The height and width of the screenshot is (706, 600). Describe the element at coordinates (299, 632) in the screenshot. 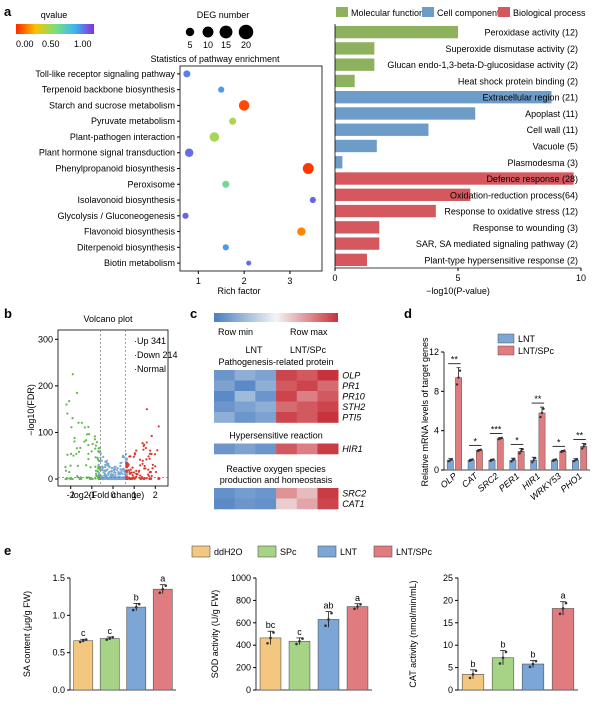

I see `e-sig-letter: c` at that location.